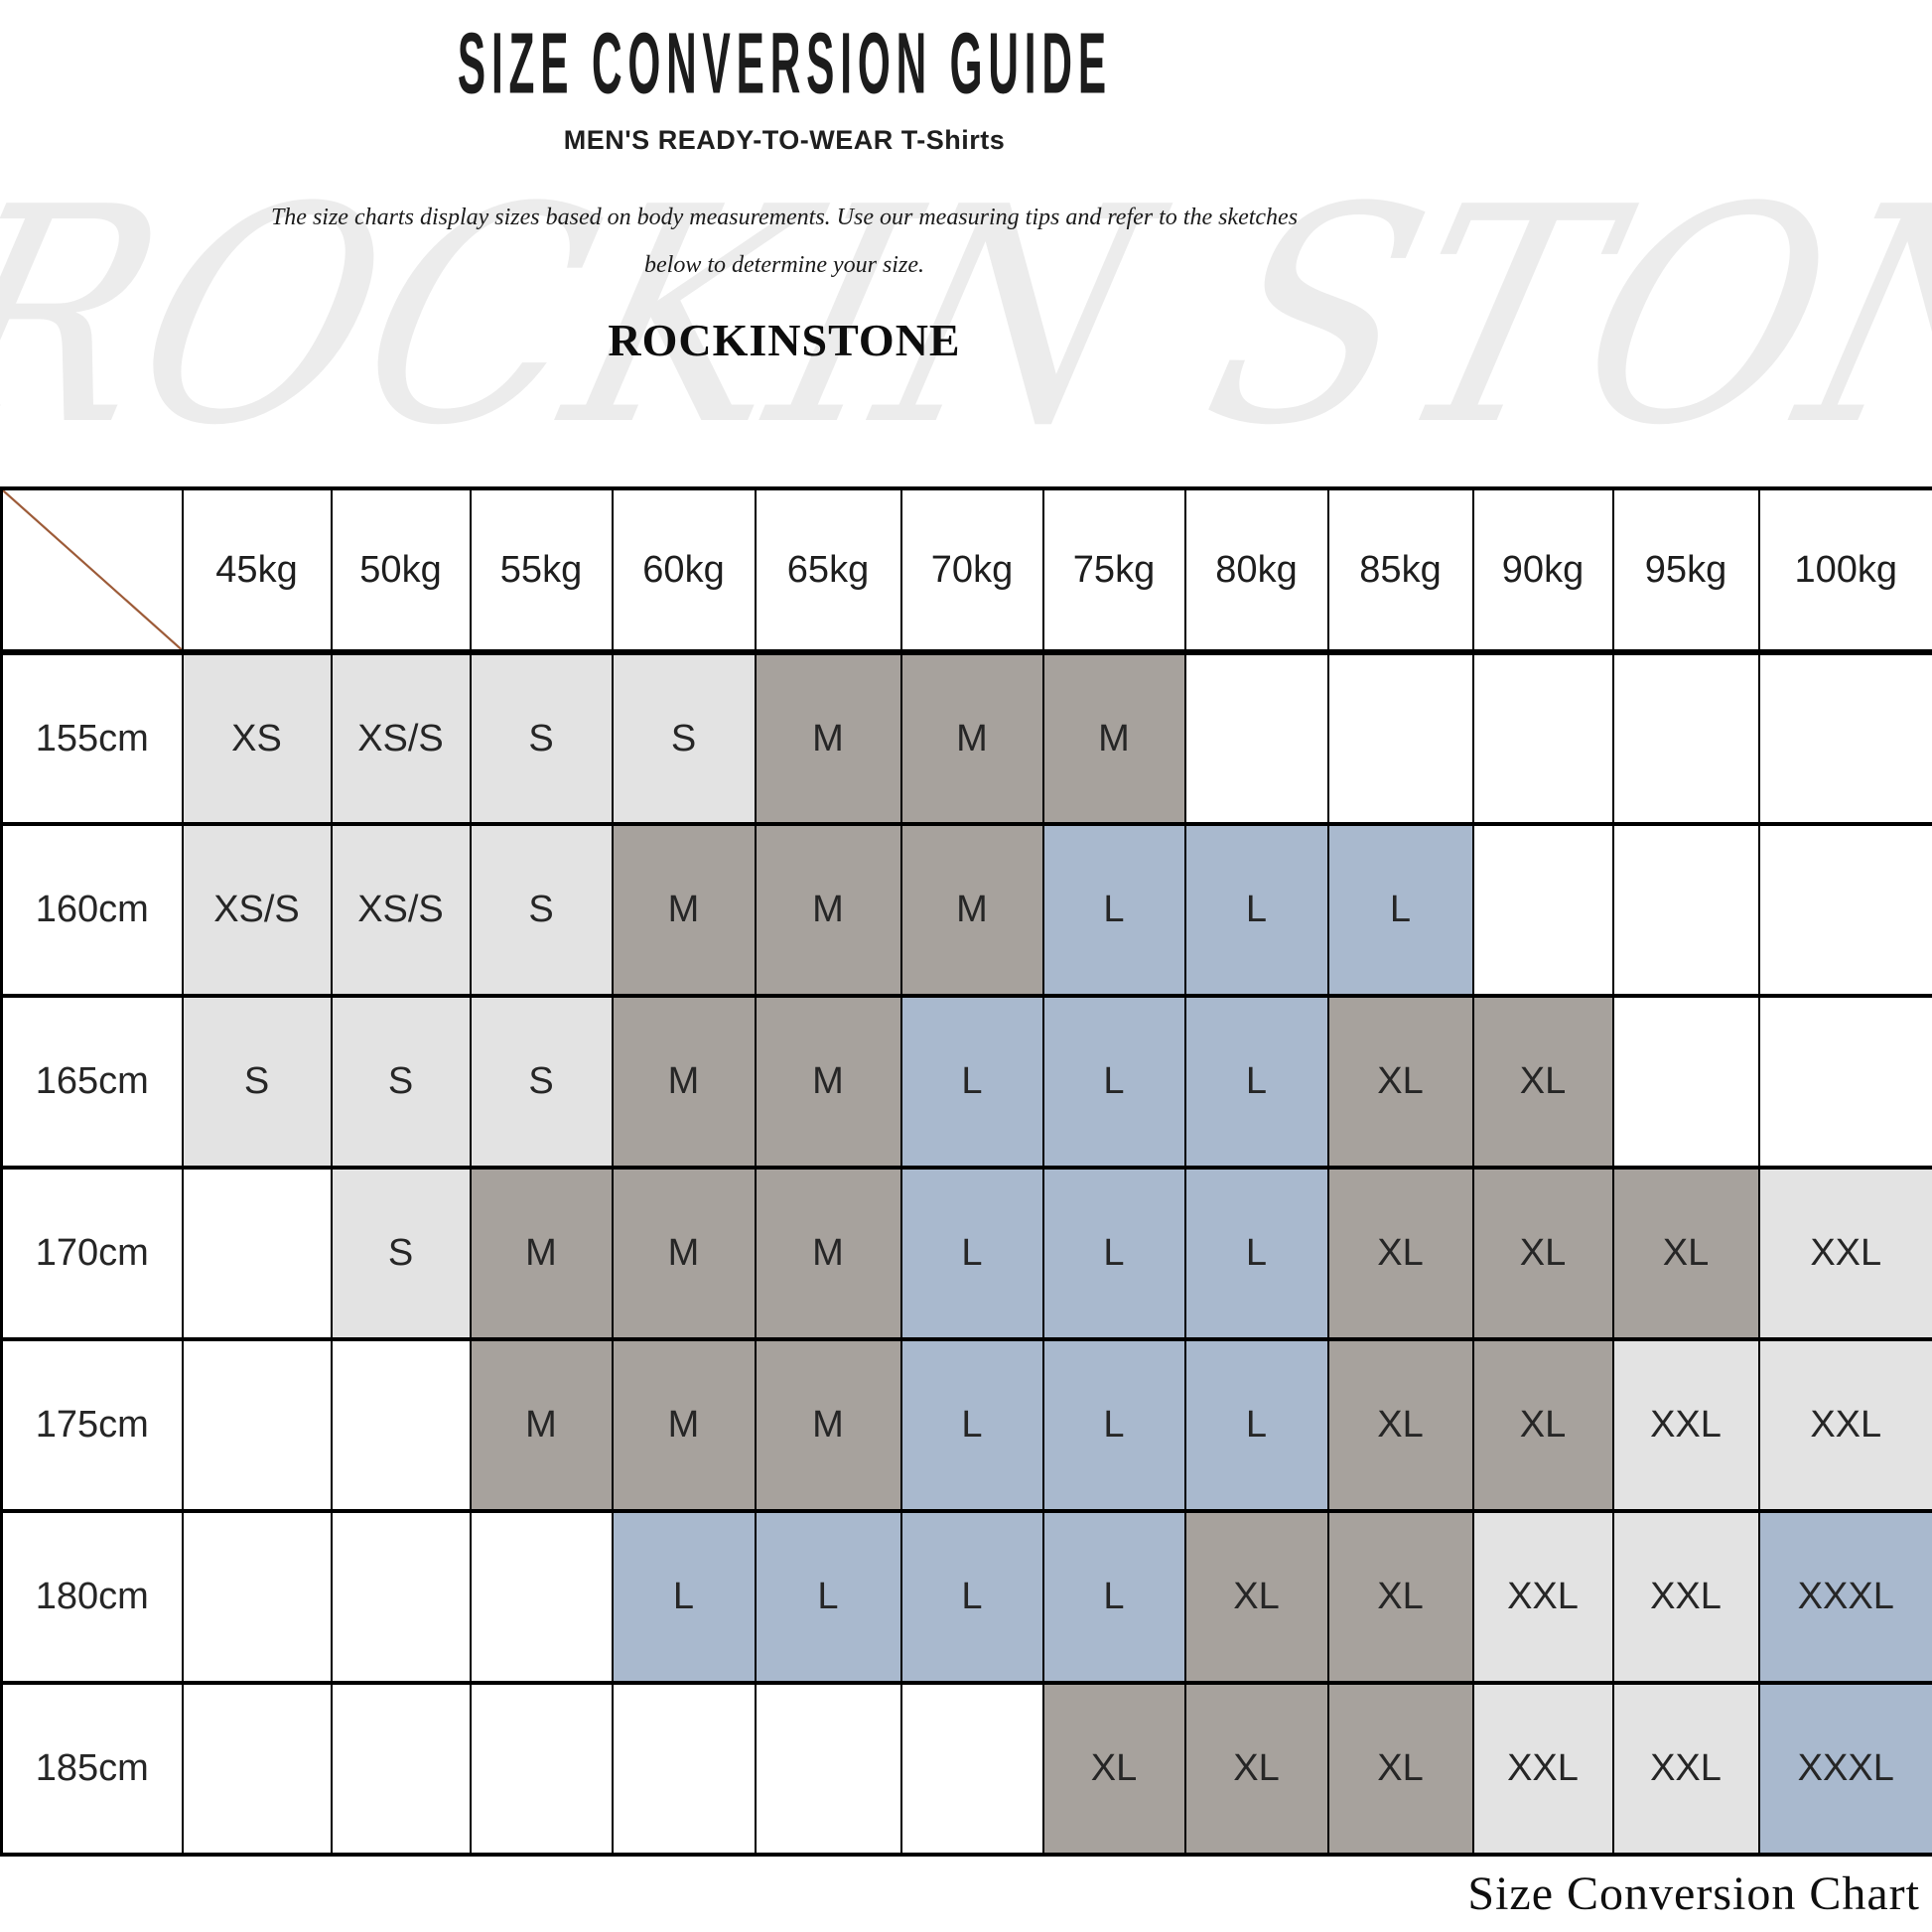 Image resolution: width=1932 pixels, height=1932 pixels. I want to click on weight-column-header: 50kg, so click(401, 570).